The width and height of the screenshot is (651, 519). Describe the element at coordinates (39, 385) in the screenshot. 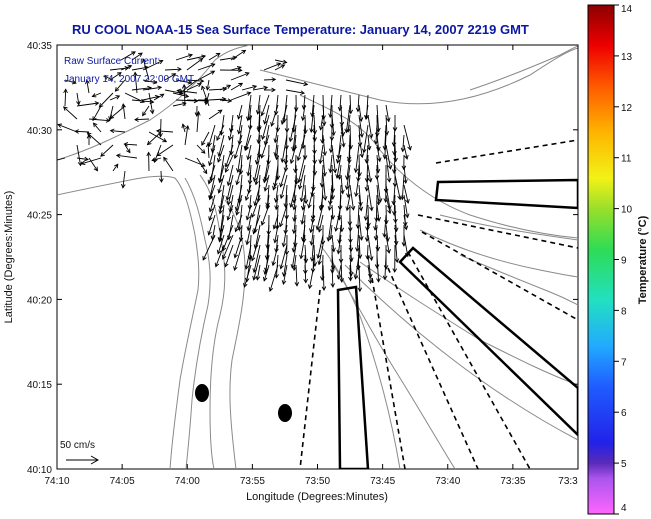

I see `y-tick-label: 40:15` at that location.